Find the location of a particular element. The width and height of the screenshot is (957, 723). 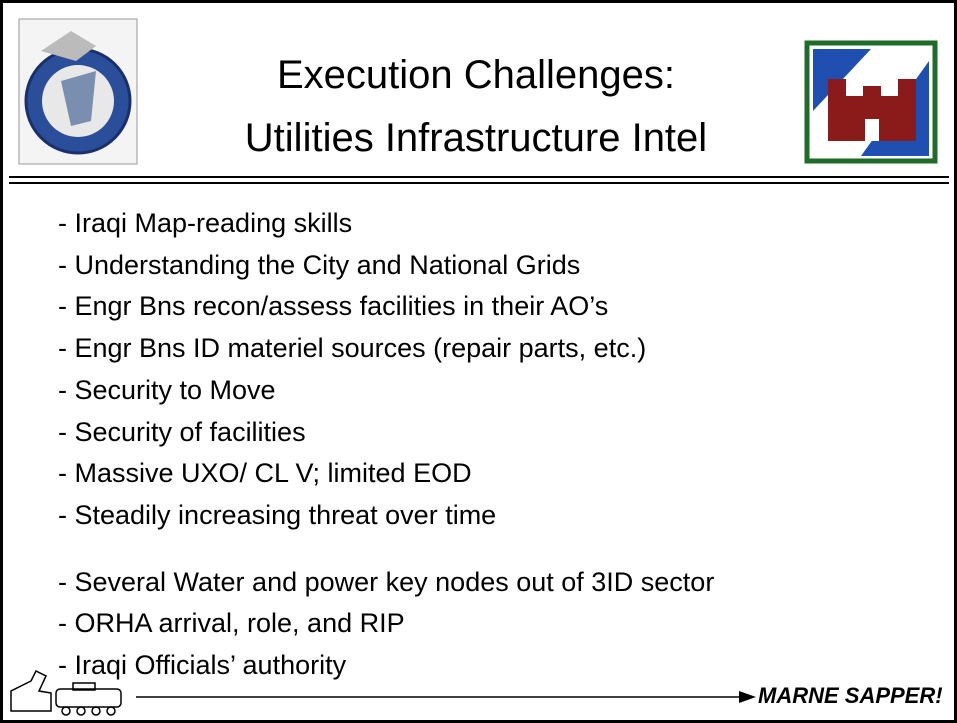

vehicle-icon is located at coordinates (66, 692).